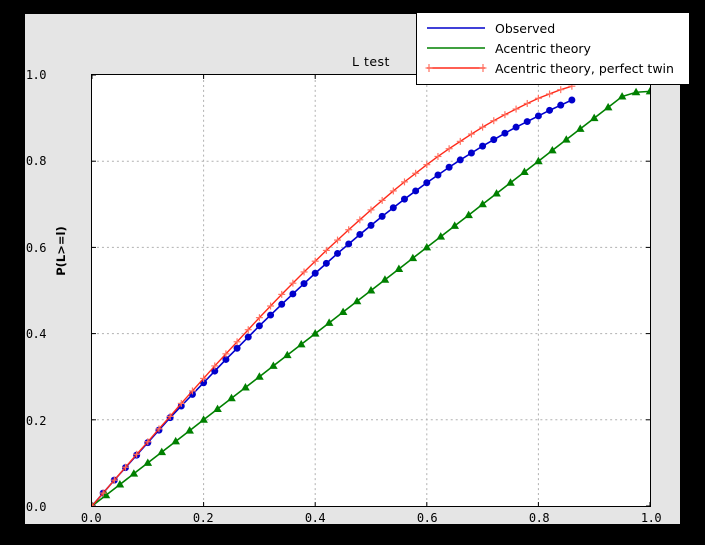 This screenshot has height=545, width=705. Describe the element at coordinates (456, 68) in the screenshot. I see `legend-swatch-acentric-theory-perfect-twin` at that location.